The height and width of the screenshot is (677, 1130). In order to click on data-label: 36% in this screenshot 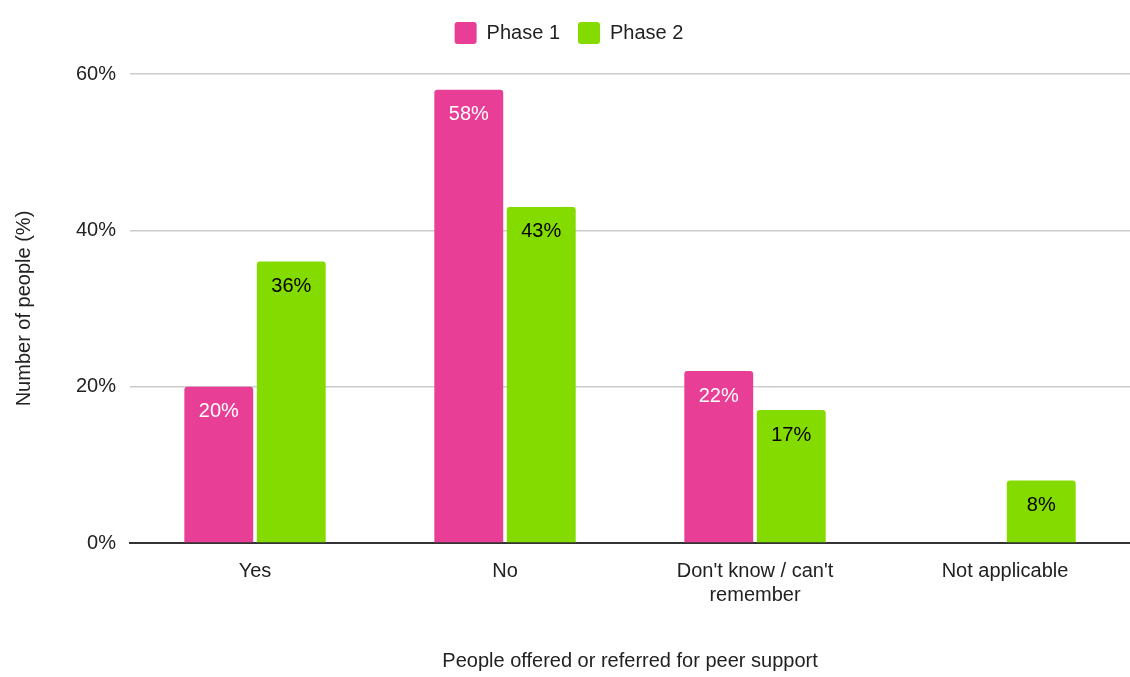, I will do `click(291, 285)`.